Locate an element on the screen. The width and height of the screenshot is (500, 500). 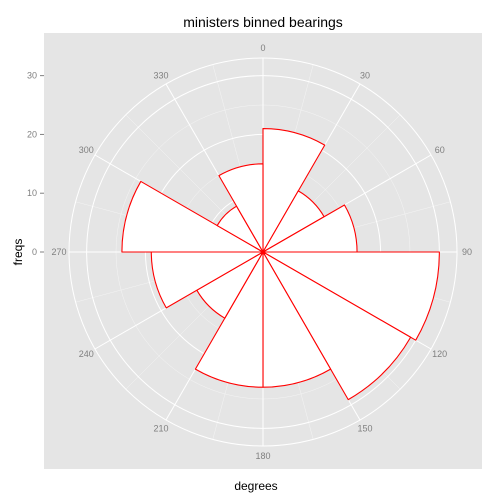
angle-tick-label: 180 is located at coordinates (262, 456).